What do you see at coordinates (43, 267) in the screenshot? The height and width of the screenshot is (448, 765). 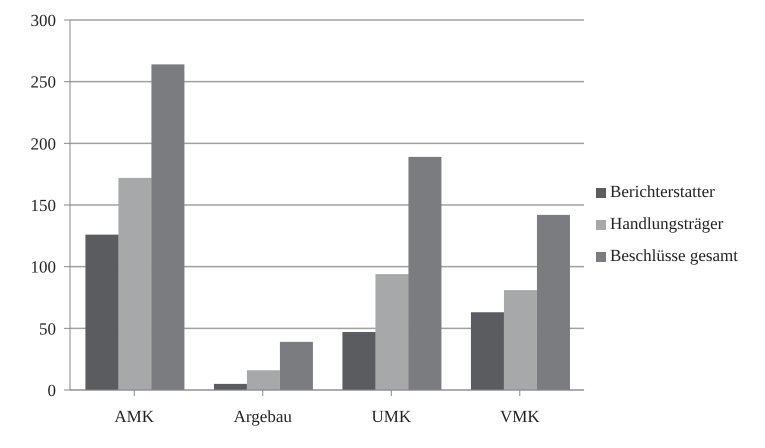 I see `y-tick-label: 100` at bounding box center [43, 267].